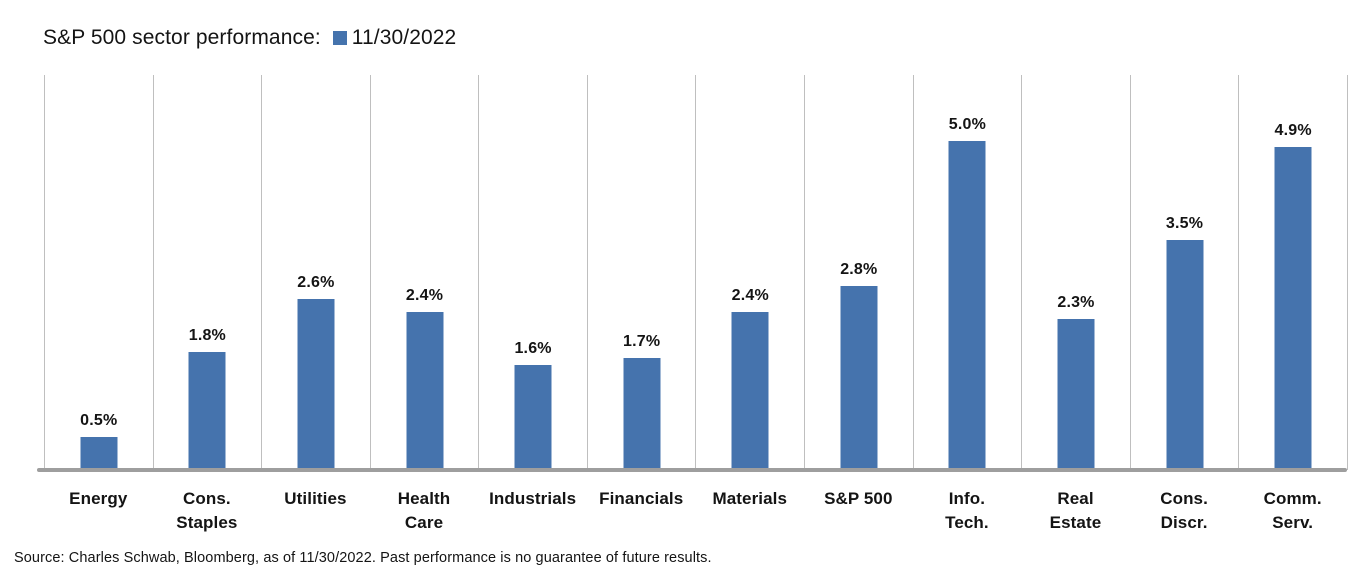 The width and height of the screenshot is (1348, 584). Describe the element at coordinates (750, 498) in the screenshot. I see `category-label: Materials` at that location.